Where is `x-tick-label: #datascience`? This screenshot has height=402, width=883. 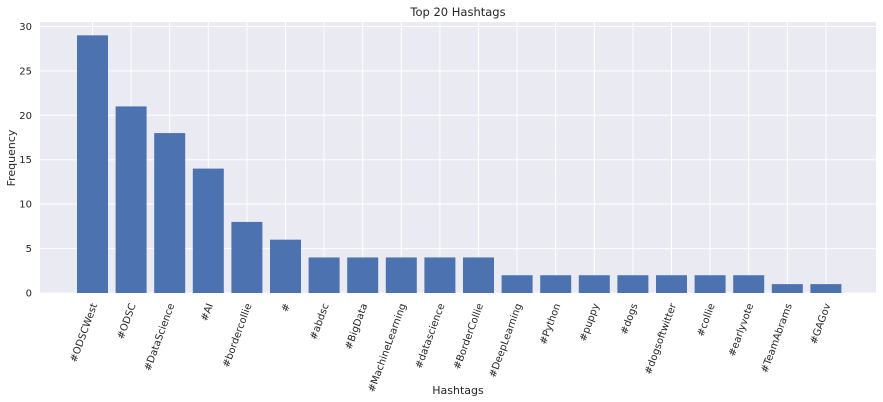
x-tick-label: #datascience is located at coordinates (431, 336).